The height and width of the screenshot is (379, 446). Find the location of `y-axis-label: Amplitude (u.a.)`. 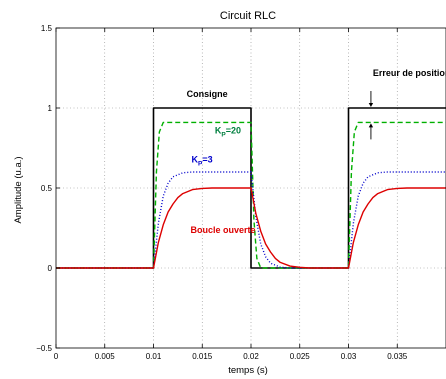

y-axis-label: Amplitude (u.a.) is located at coordinates (18, 189).